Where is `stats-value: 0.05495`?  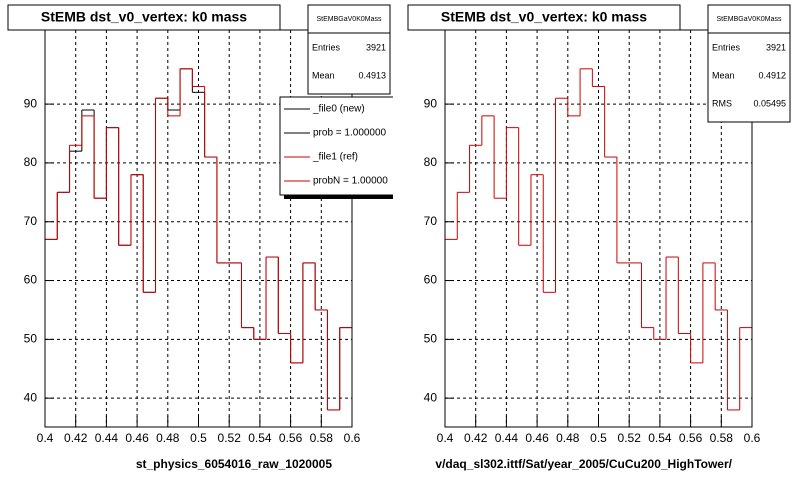
stats-value: 0.05495 is located at coordinates (769, 103).